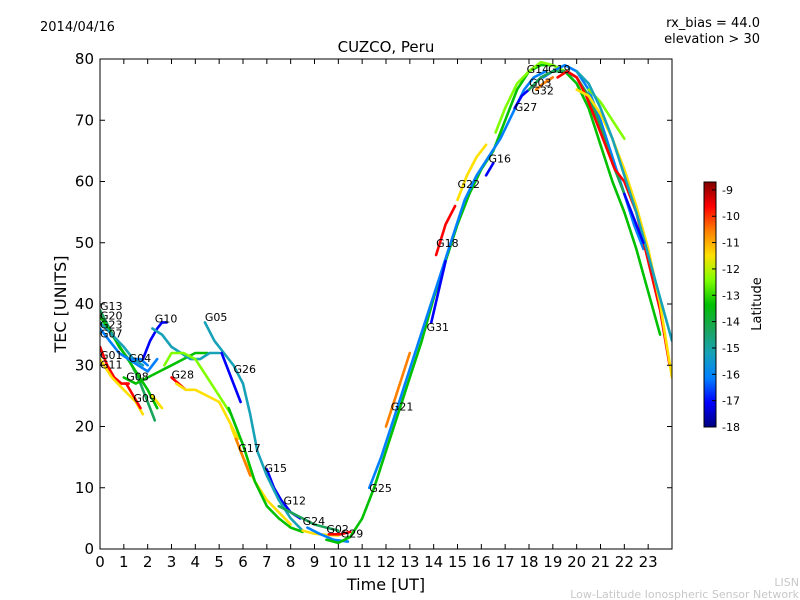 The width and height of the screenshot is (800, 600). What do you see at coordinates (100, 562) in the screenshot?
I see `x-tick-label: 0` at bounding box center [100, 562].